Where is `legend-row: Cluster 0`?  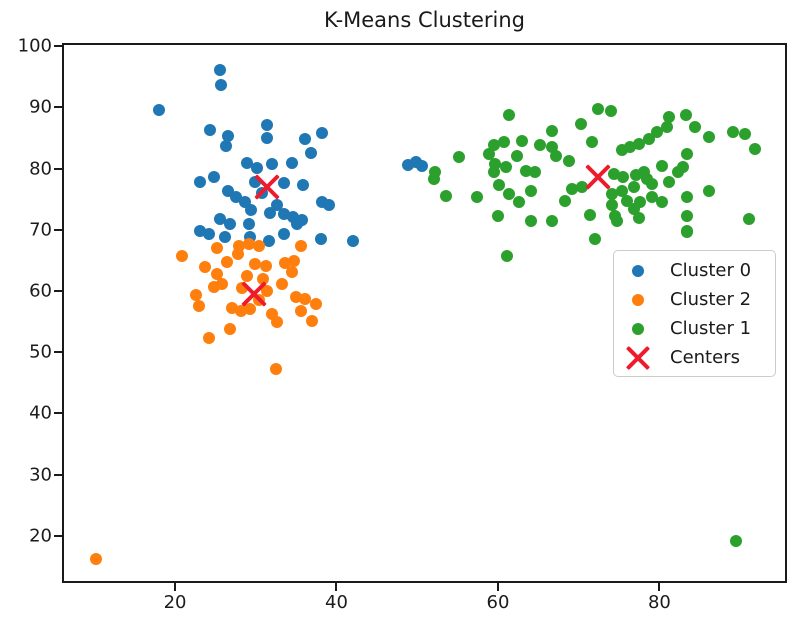 legend-row: Cluster 0 is located at coordinates (694, 270).